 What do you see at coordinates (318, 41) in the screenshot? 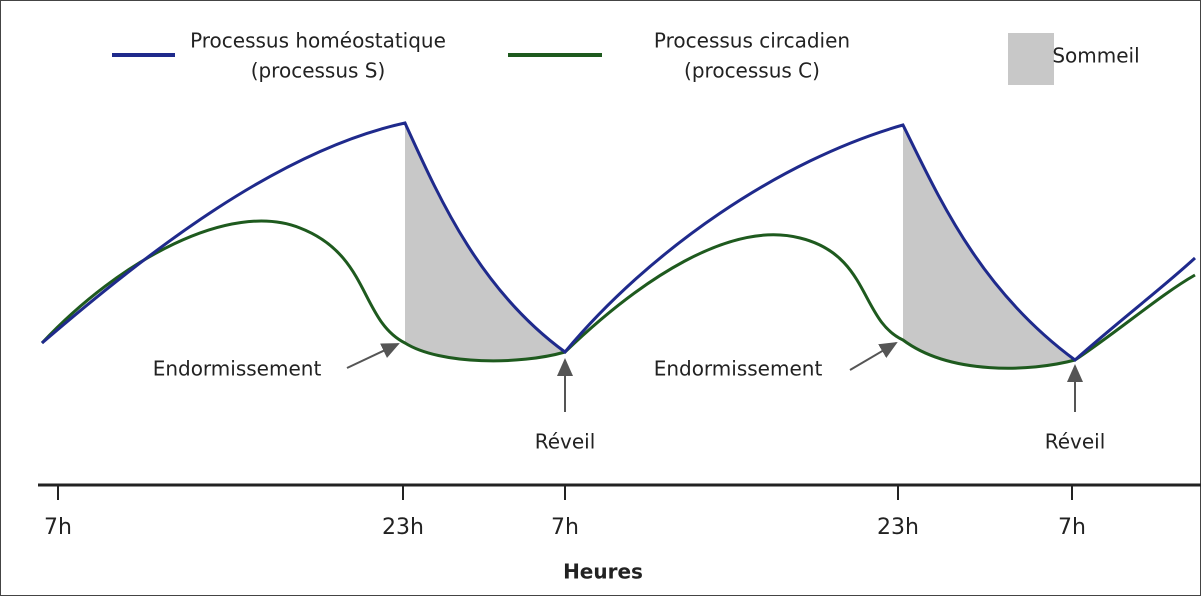
I see `legend-label: Processus homéostatique` at bounding box center [318, 41].